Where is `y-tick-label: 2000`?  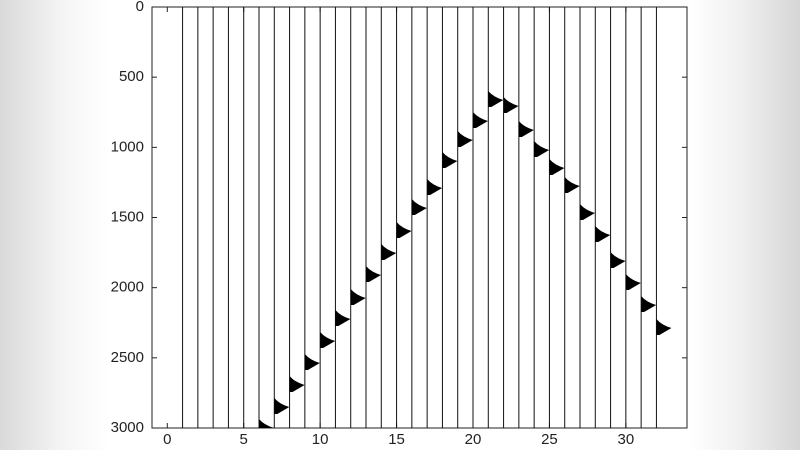
y-tick-label: 2000 is located at coordinates (127, 287).